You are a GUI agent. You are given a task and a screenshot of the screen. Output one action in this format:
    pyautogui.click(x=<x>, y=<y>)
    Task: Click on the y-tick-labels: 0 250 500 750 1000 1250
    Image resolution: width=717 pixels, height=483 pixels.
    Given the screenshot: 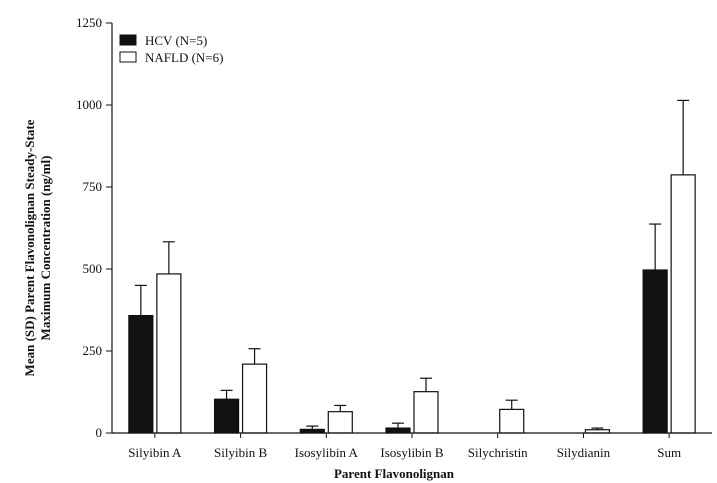 What is the action you would take?
    pyautogui.click(x=89, y=227)
    